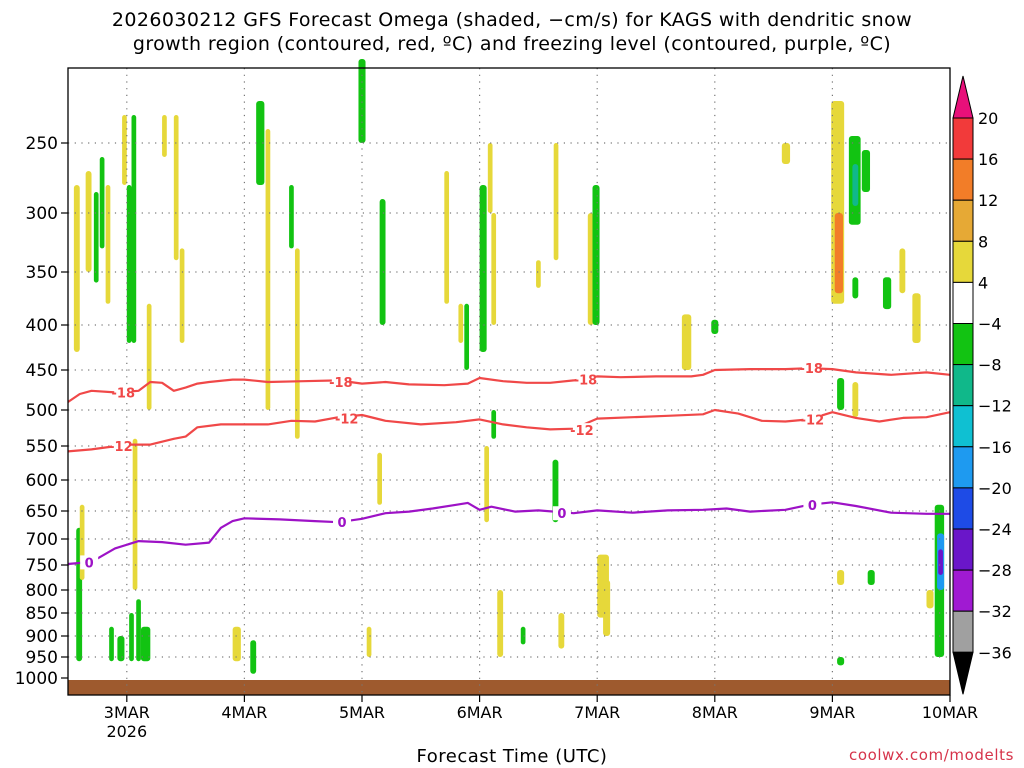 The height and width of the screenshot is (768, 1024). What do you see at coordinates (362, 712) in the screenshot?
I see `x-tick-label-5MAR: 5MAR` at bounding box center [362, 712].